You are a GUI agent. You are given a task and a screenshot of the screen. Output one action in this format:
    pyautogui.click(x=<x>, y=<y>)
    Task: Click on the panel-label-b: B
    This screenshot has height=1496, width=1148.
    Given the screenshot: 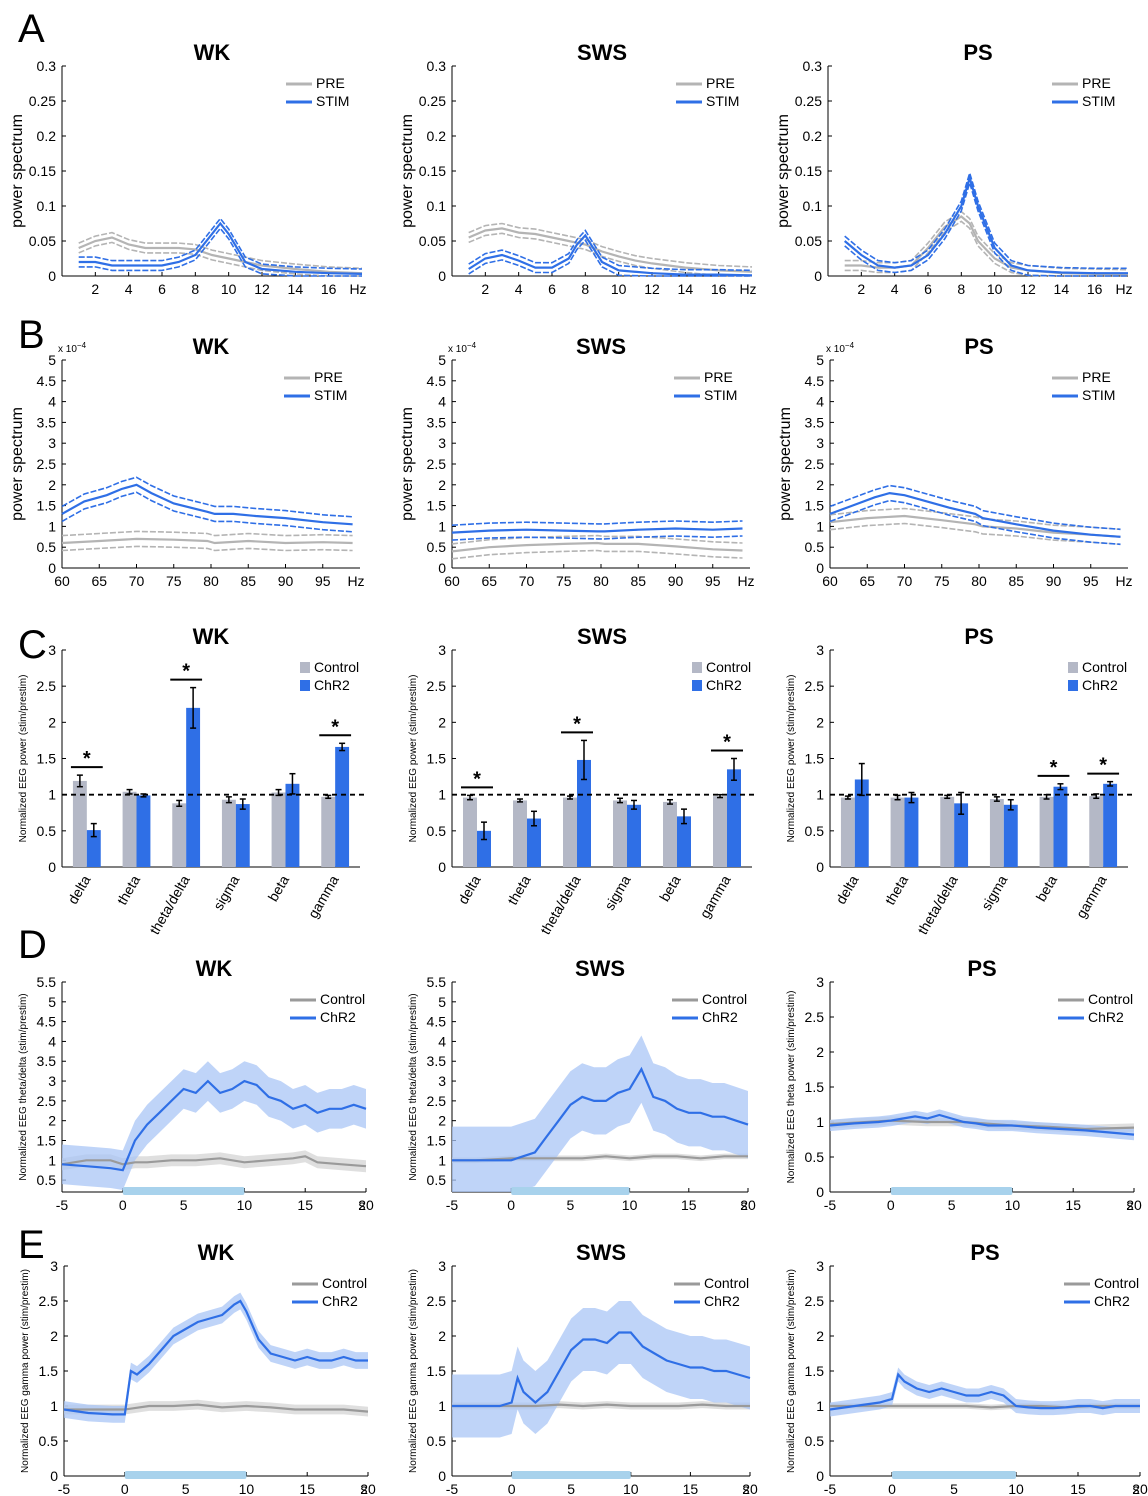 What is the action you would take?
    pyautogui.click(x=31, y=335)
    